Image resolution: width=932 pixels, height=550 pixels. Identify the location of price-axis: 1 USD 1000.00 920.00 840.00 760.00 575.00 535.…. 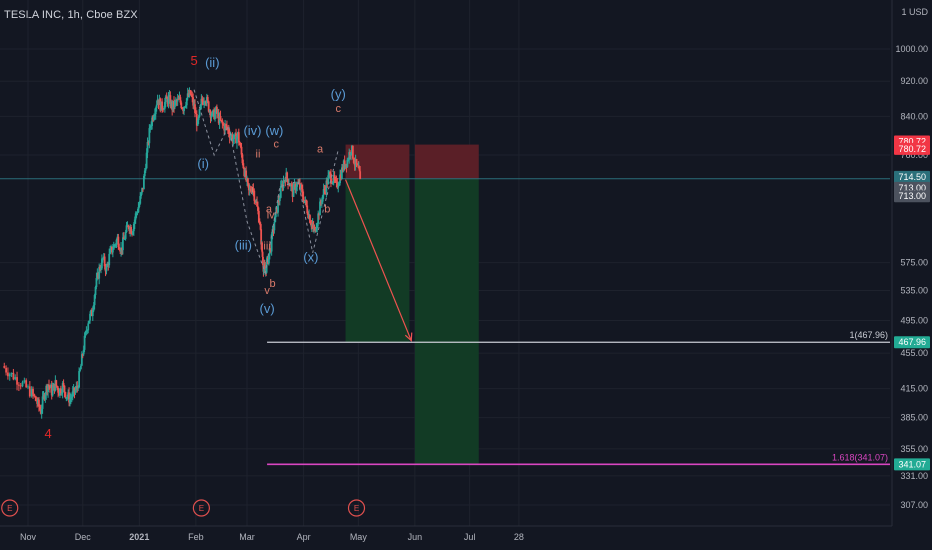
(911, 275).